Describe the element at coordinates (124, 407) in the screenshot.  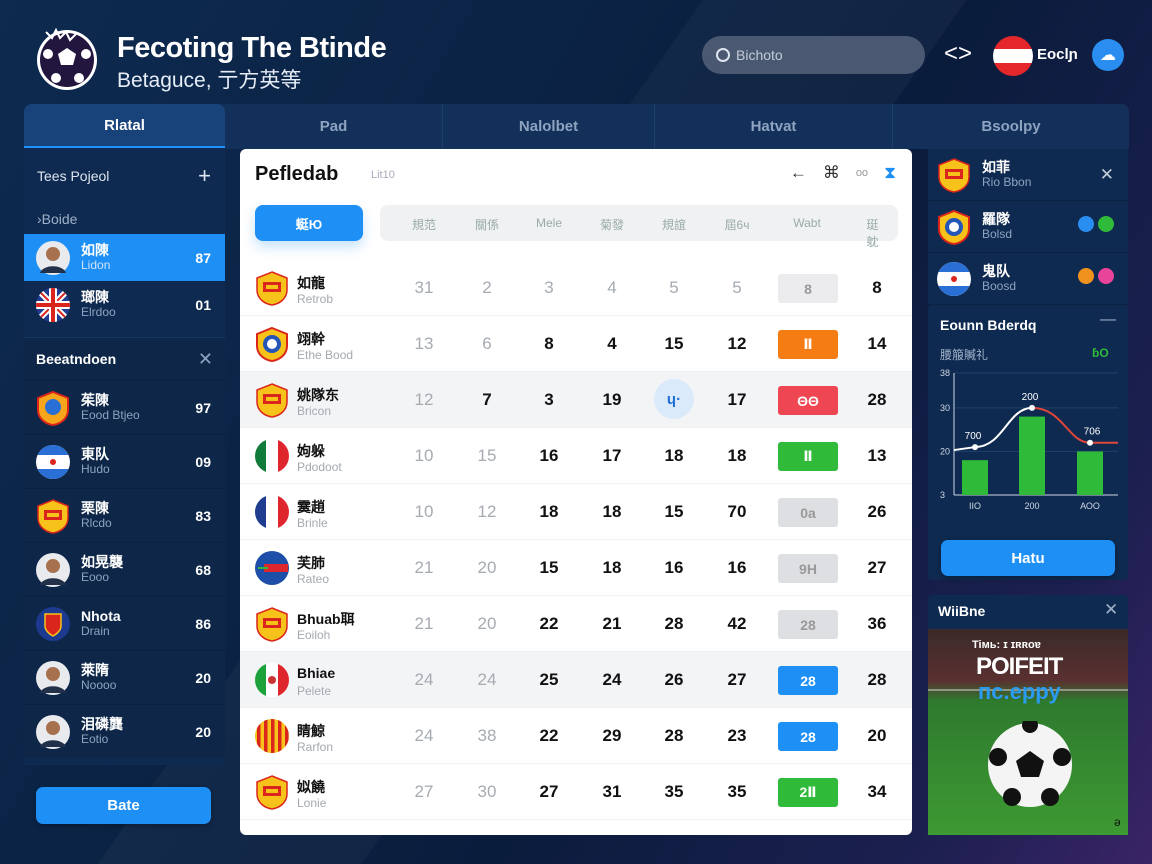
I see `sidebar-team-item: 茱陳 Eood Btjeo 97` at that location.